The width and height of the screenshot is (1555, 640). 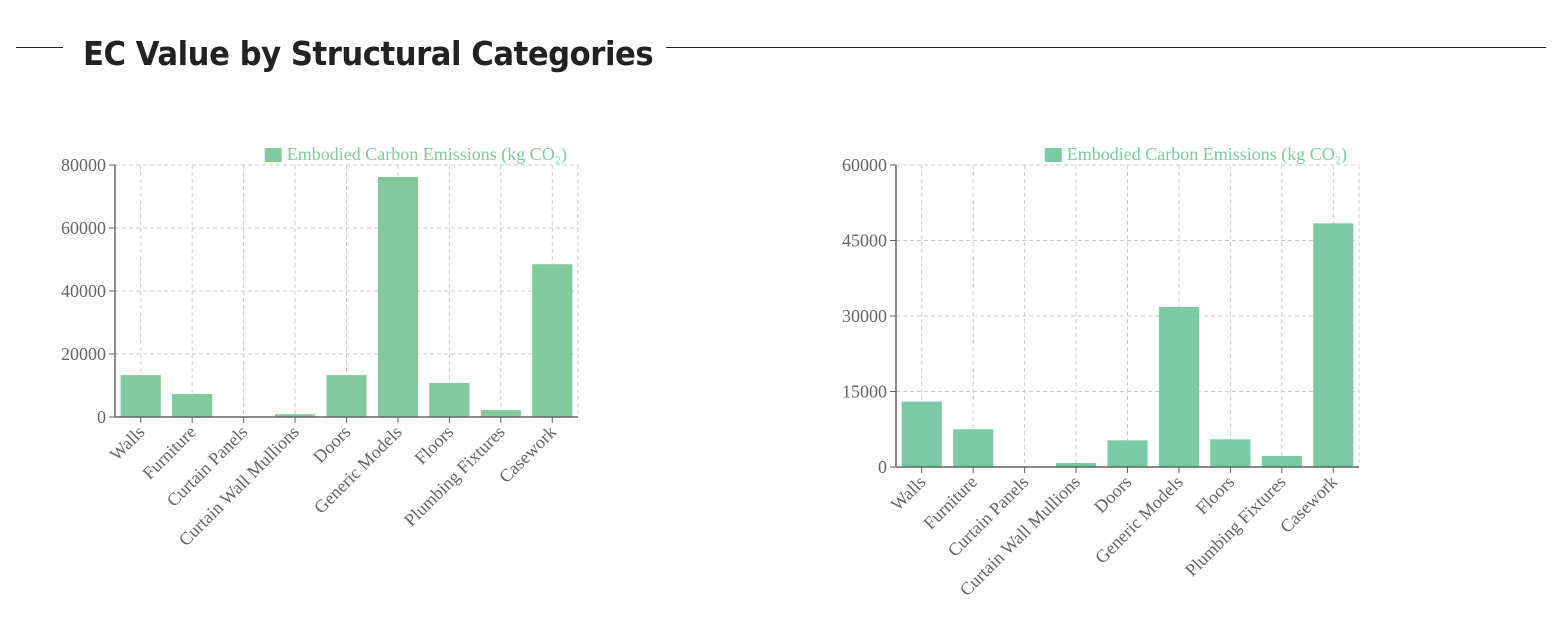 I want to click on x-tick-label: Generic Models, so click(x=1139, y=520).